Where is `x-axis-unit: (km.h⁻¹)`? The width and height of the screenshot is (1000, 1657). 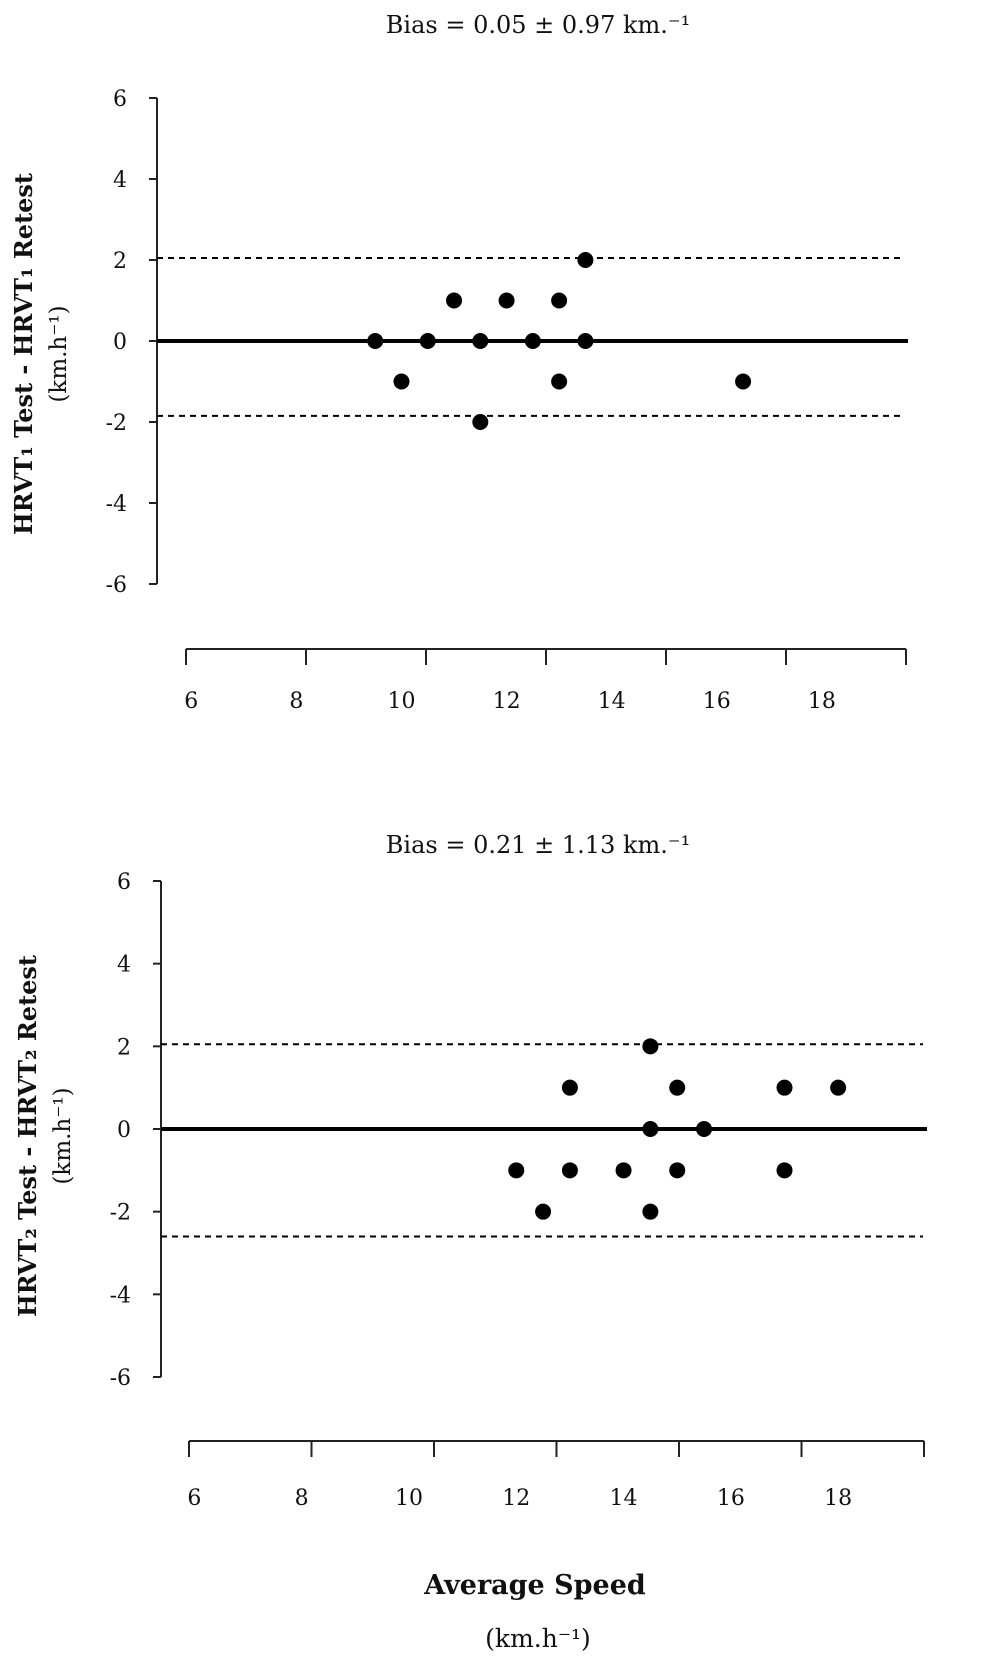
x-axis-unit: (km.h⁻¹) is located at coordinates (538, 1638).